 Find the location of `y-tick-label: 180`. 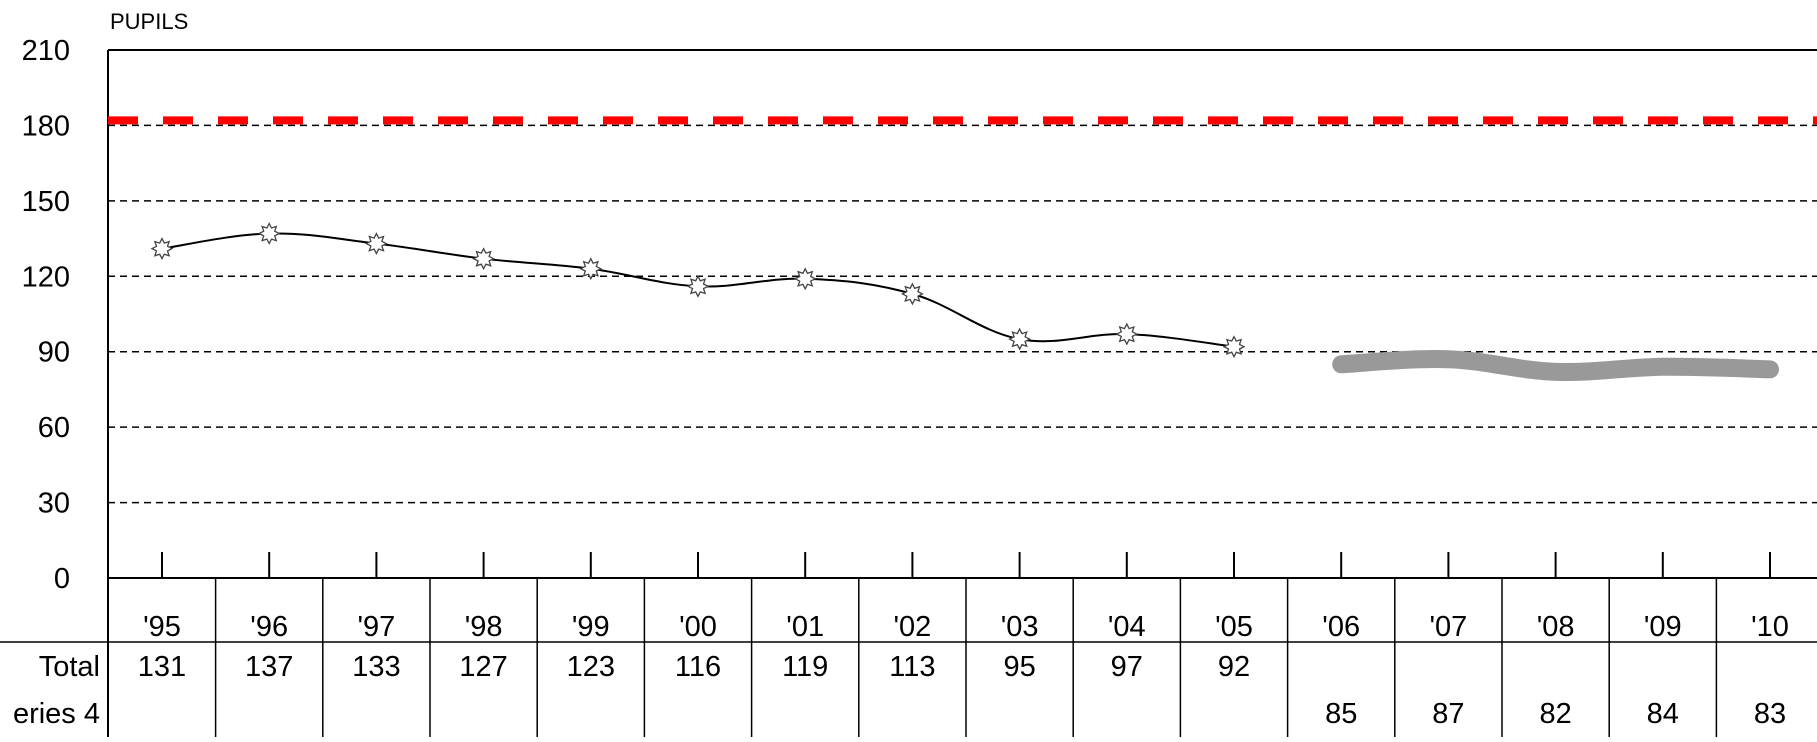

y-tick-label: 180 is located at coordinates (46, 126).